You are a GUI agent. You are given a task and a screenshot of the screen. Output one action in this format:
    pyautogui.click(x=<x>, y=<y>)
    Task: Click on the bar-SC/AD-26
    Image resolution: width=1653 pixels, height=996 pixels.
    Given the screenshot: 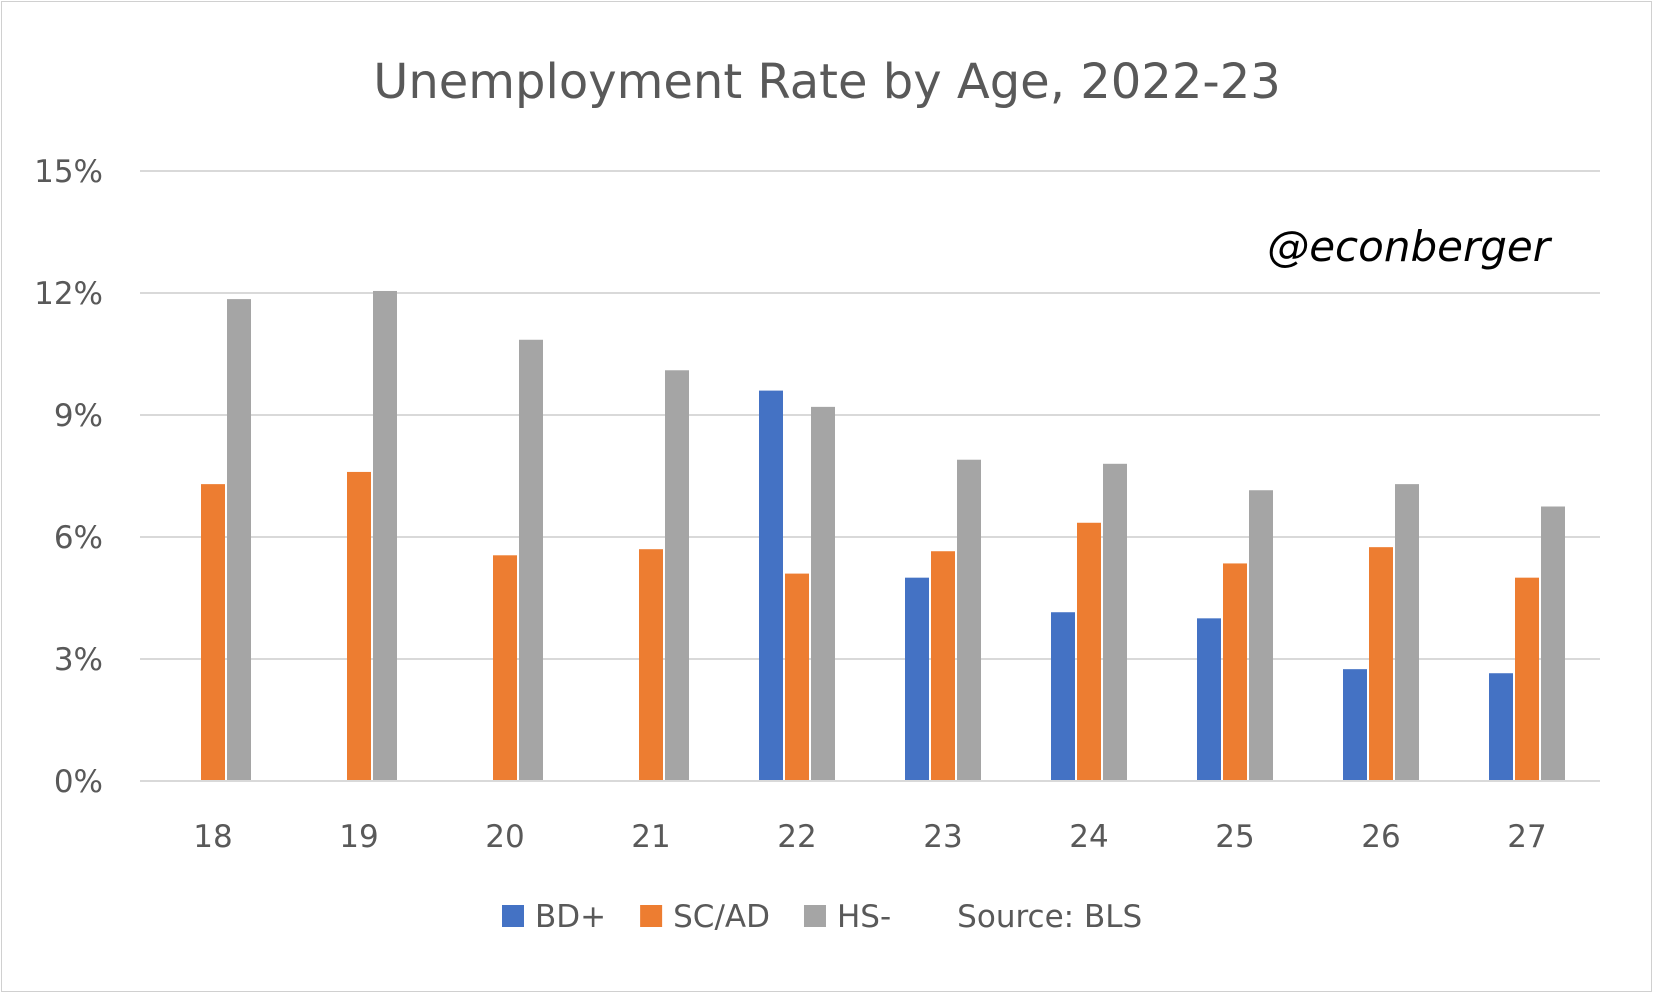 What is the action you would take?
    pyautogui.click(x=1381, y=664)
    